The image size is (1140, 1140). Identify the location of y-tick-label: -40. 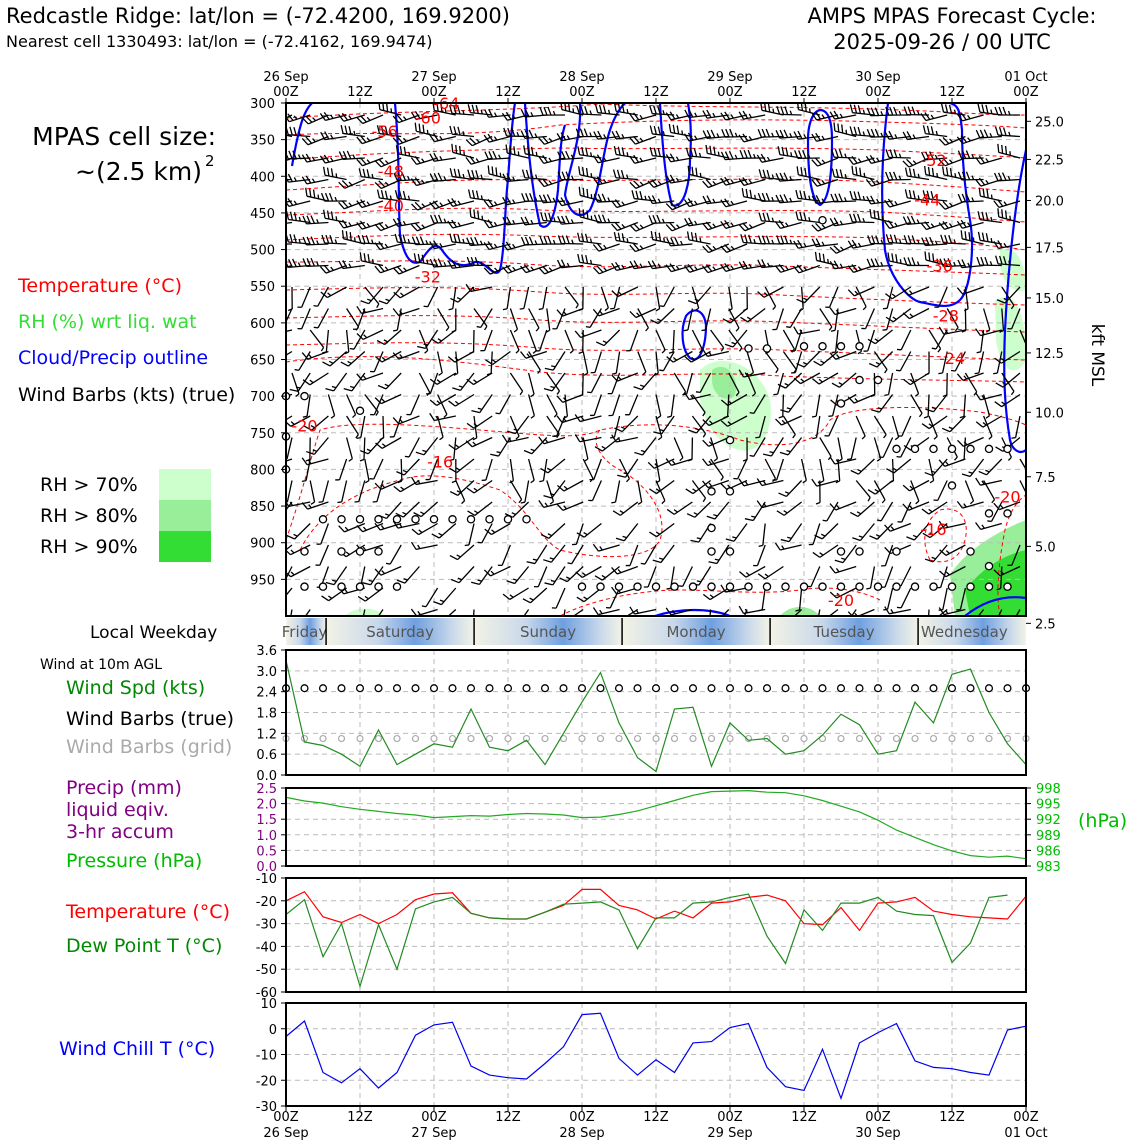
(266, 947).